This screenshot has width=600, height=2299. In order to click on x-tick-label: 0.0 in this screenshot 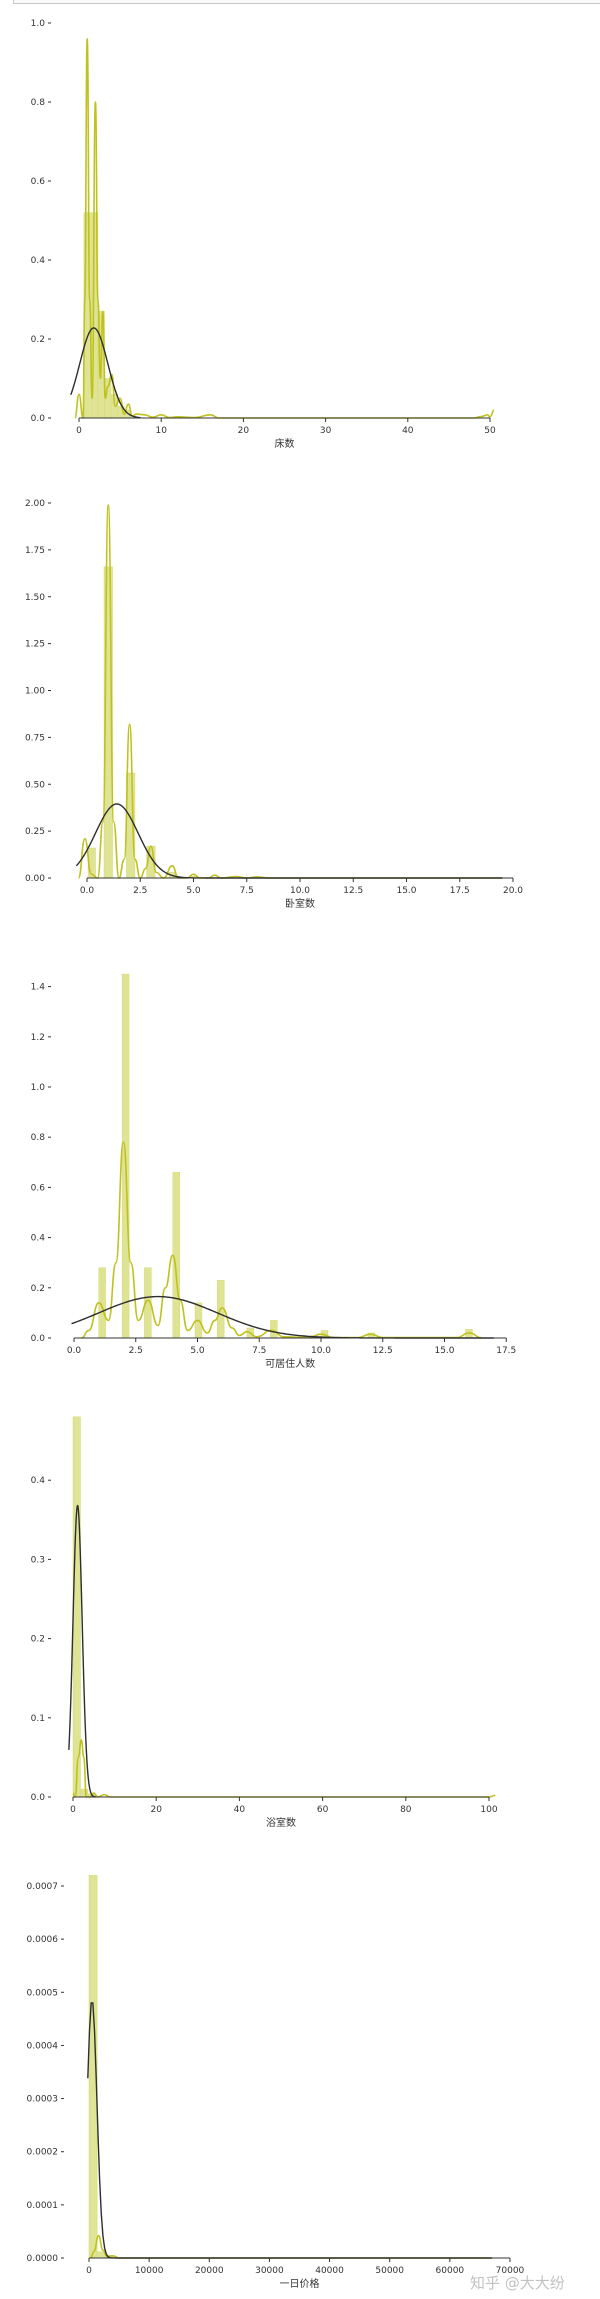, I will do `click(87, 891)`.